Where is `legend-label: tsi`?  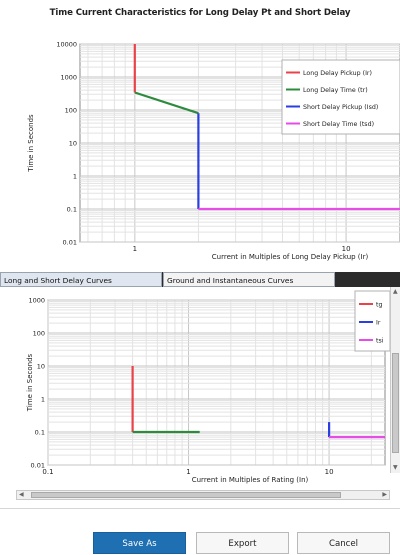 legend-label: tsi is located at coordinates (380, 341).